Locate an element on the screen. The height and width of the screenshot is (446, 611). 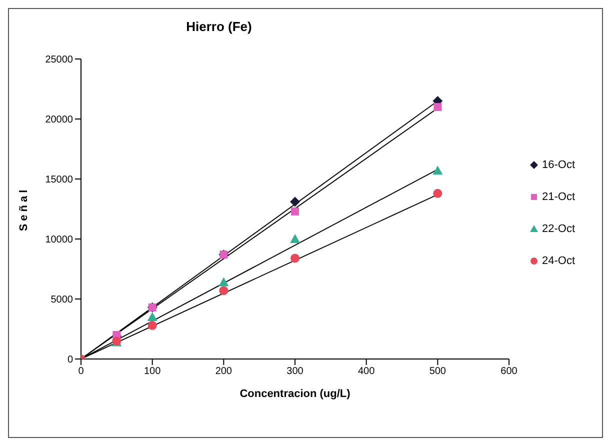
x-tick-label: 600 is located at coordinates (509, 372).